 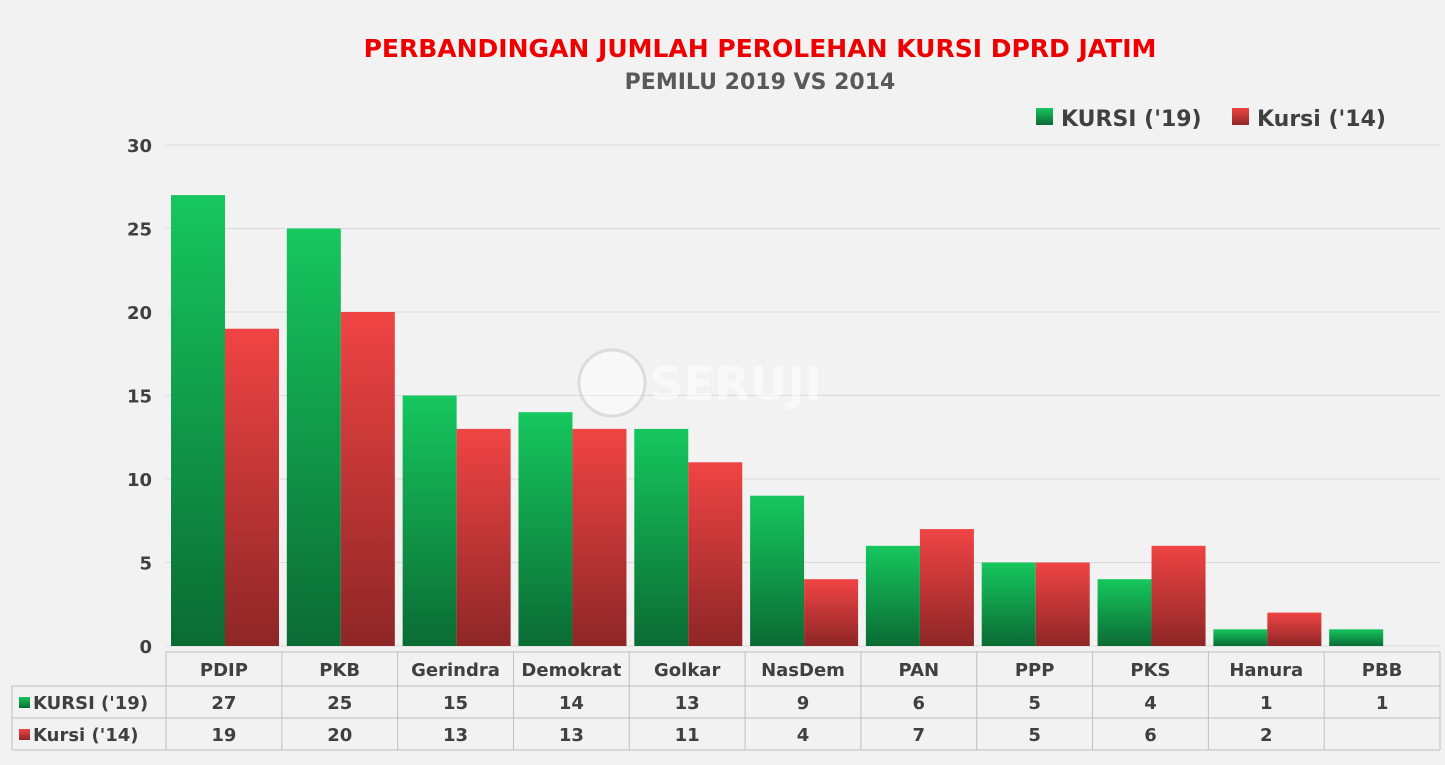 I want to click on category-label: Golkar, so click(x=687, y=670).